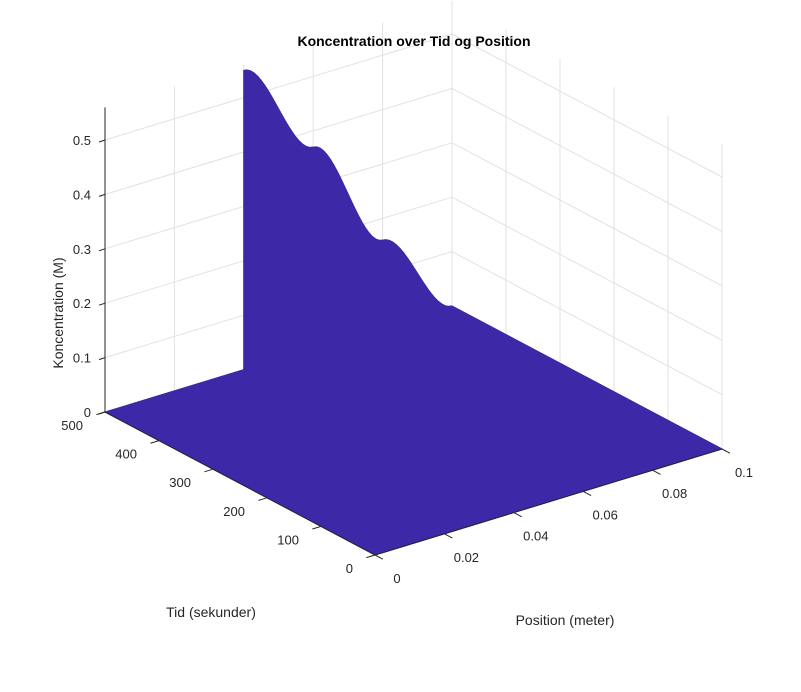 This screenshot has width=801, height=692. Describe the element at coordinates (288, 539) in the screenshot. I see `y-tick-label: 100` at that location.